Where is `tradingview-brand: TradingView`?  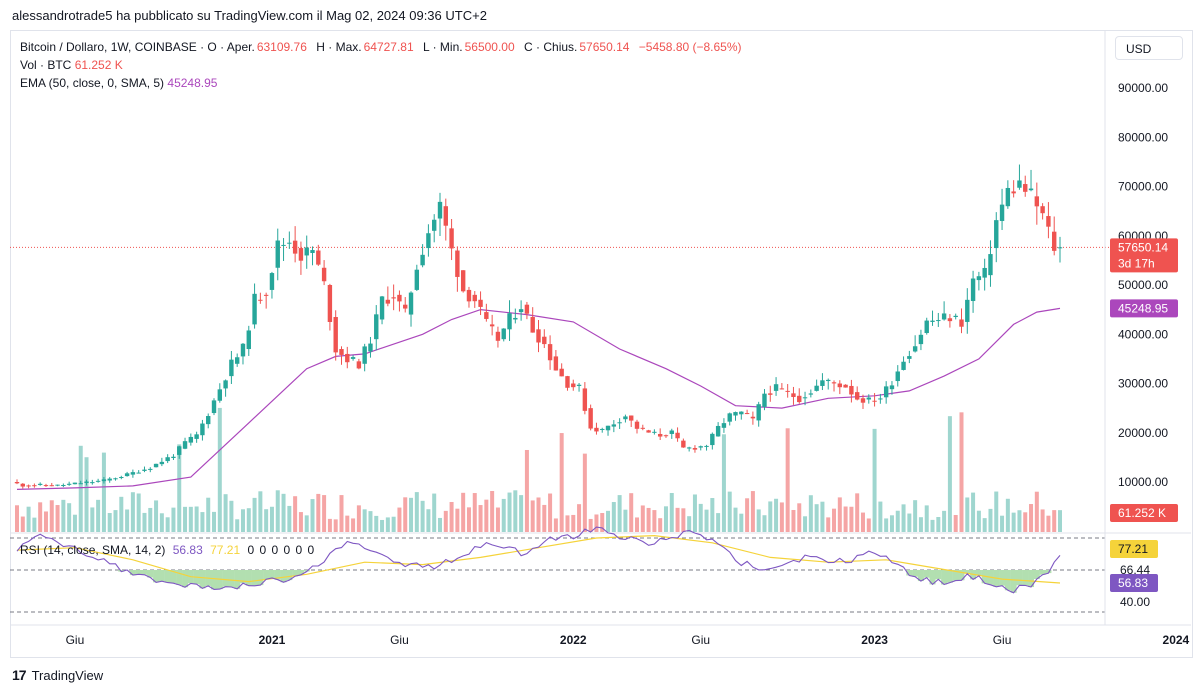
tradingview-brand: TradingView is located at coordinates (67, 675).